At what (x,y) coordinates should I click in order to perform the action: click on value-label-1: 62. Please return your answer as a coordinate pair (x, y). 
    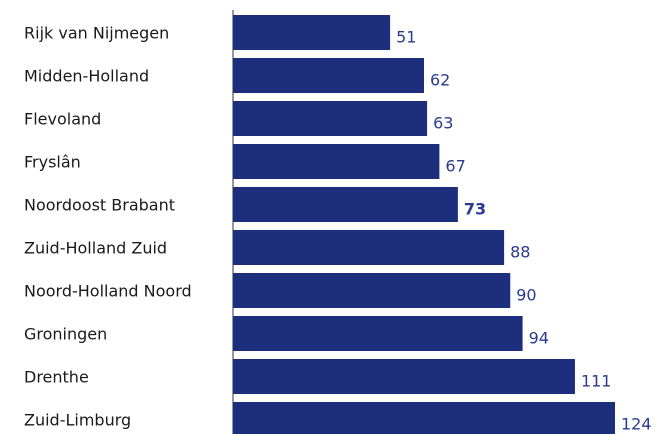
    Looking at the image, I should click on (440, 80).